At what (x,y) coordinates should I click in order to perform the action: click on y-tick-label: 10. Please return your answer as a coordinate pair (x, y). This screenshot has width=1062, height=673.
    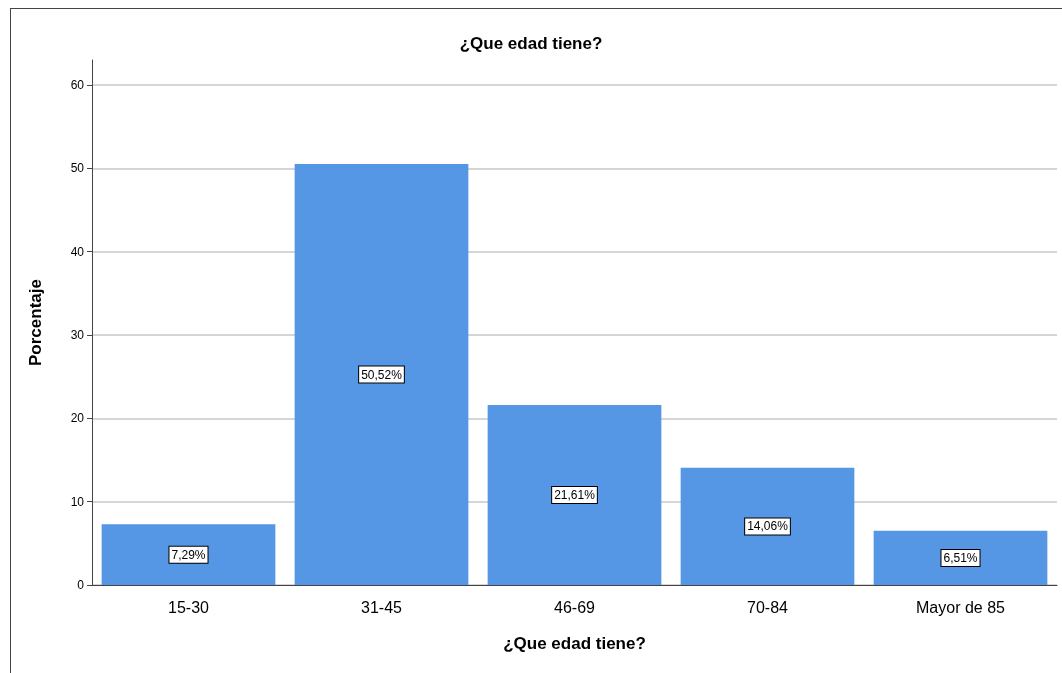
    Looking at the image, I should click on (77, 501).